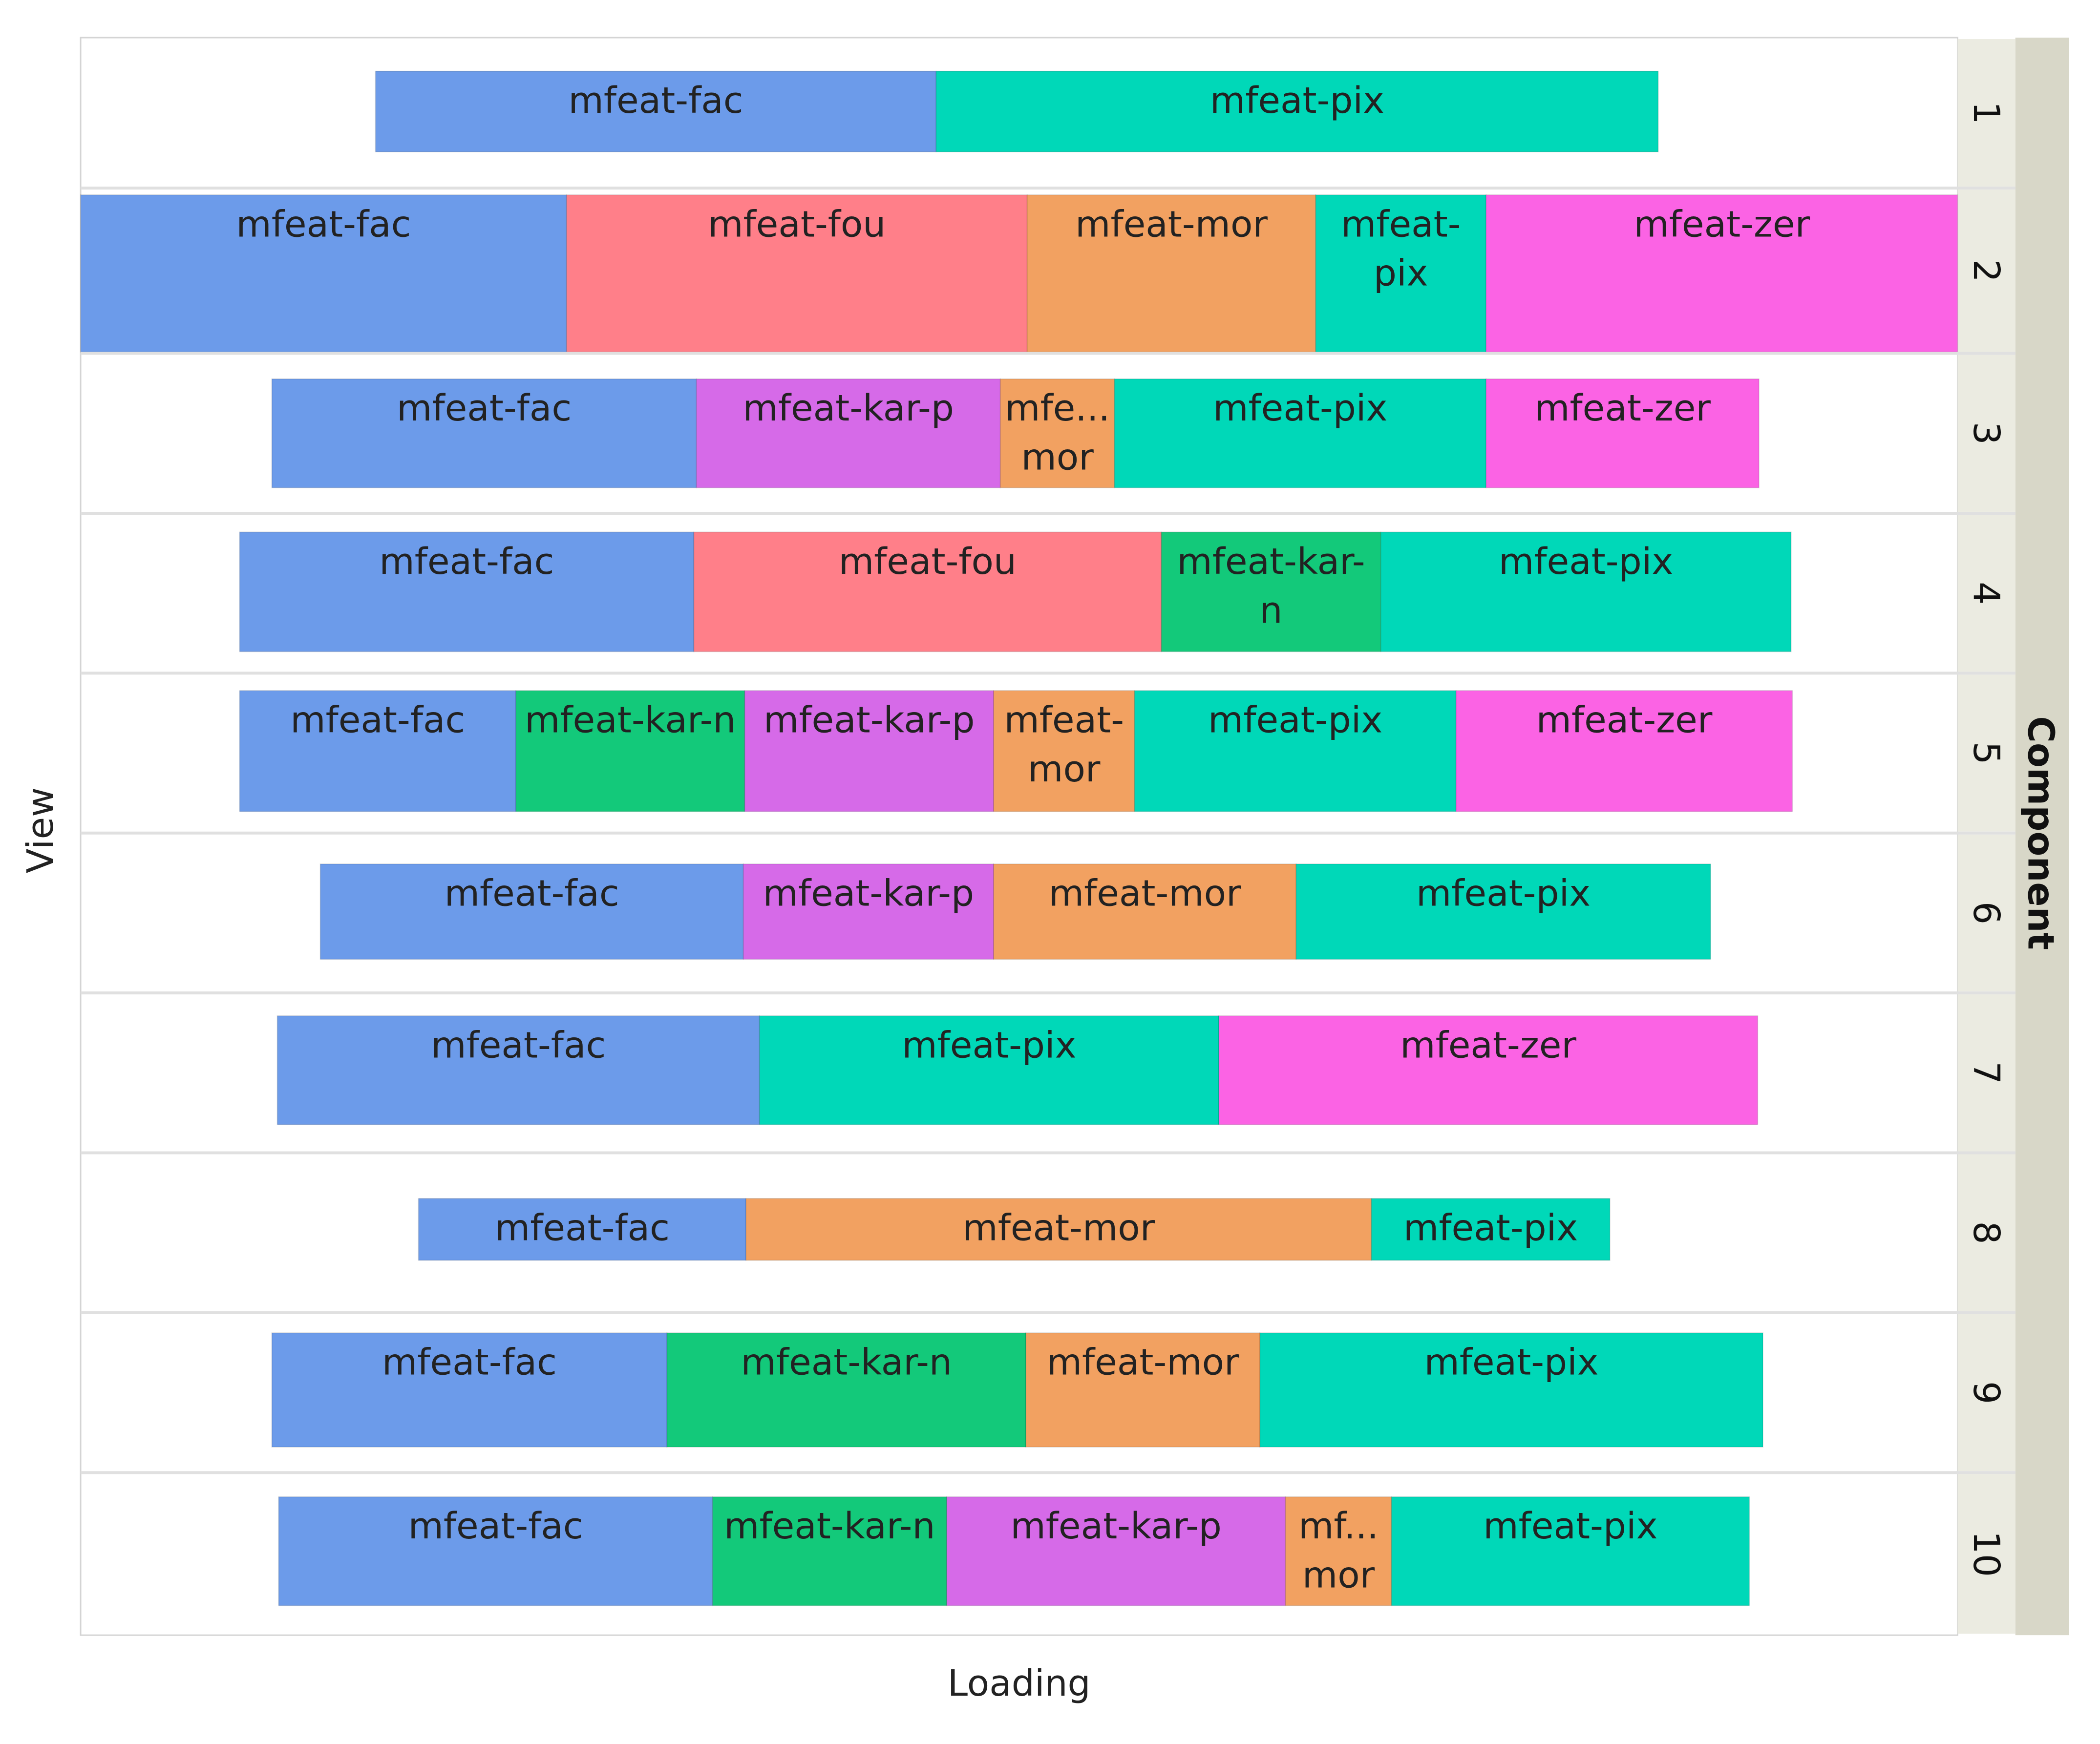 This screenshot has height=1744, width=2100. I want to click on y-axis-label: View, so click(40, 830).